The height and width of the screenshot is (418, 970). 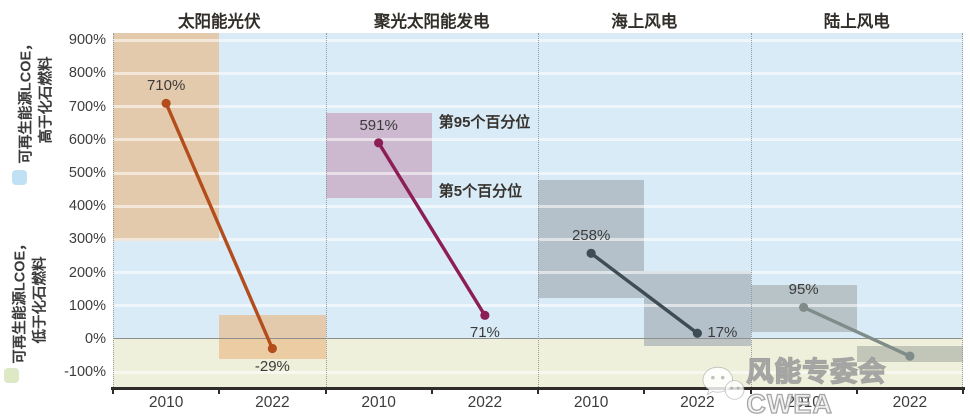 I want to click on y-tick-label: 500%, so click(x=87, y=173).